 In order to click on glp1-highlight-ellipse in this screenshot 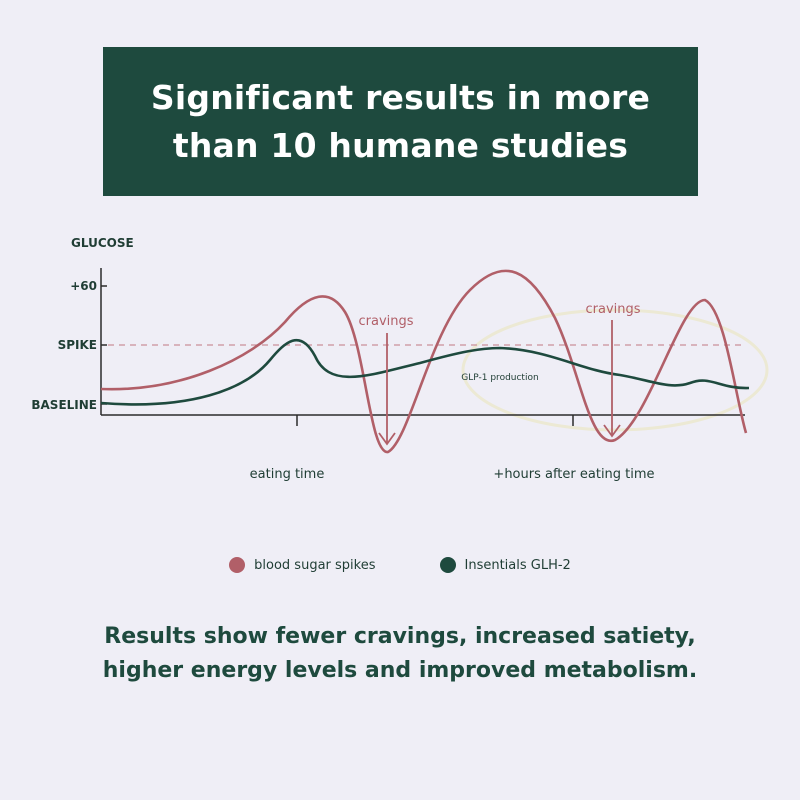, I will do `click(615, 370)`.